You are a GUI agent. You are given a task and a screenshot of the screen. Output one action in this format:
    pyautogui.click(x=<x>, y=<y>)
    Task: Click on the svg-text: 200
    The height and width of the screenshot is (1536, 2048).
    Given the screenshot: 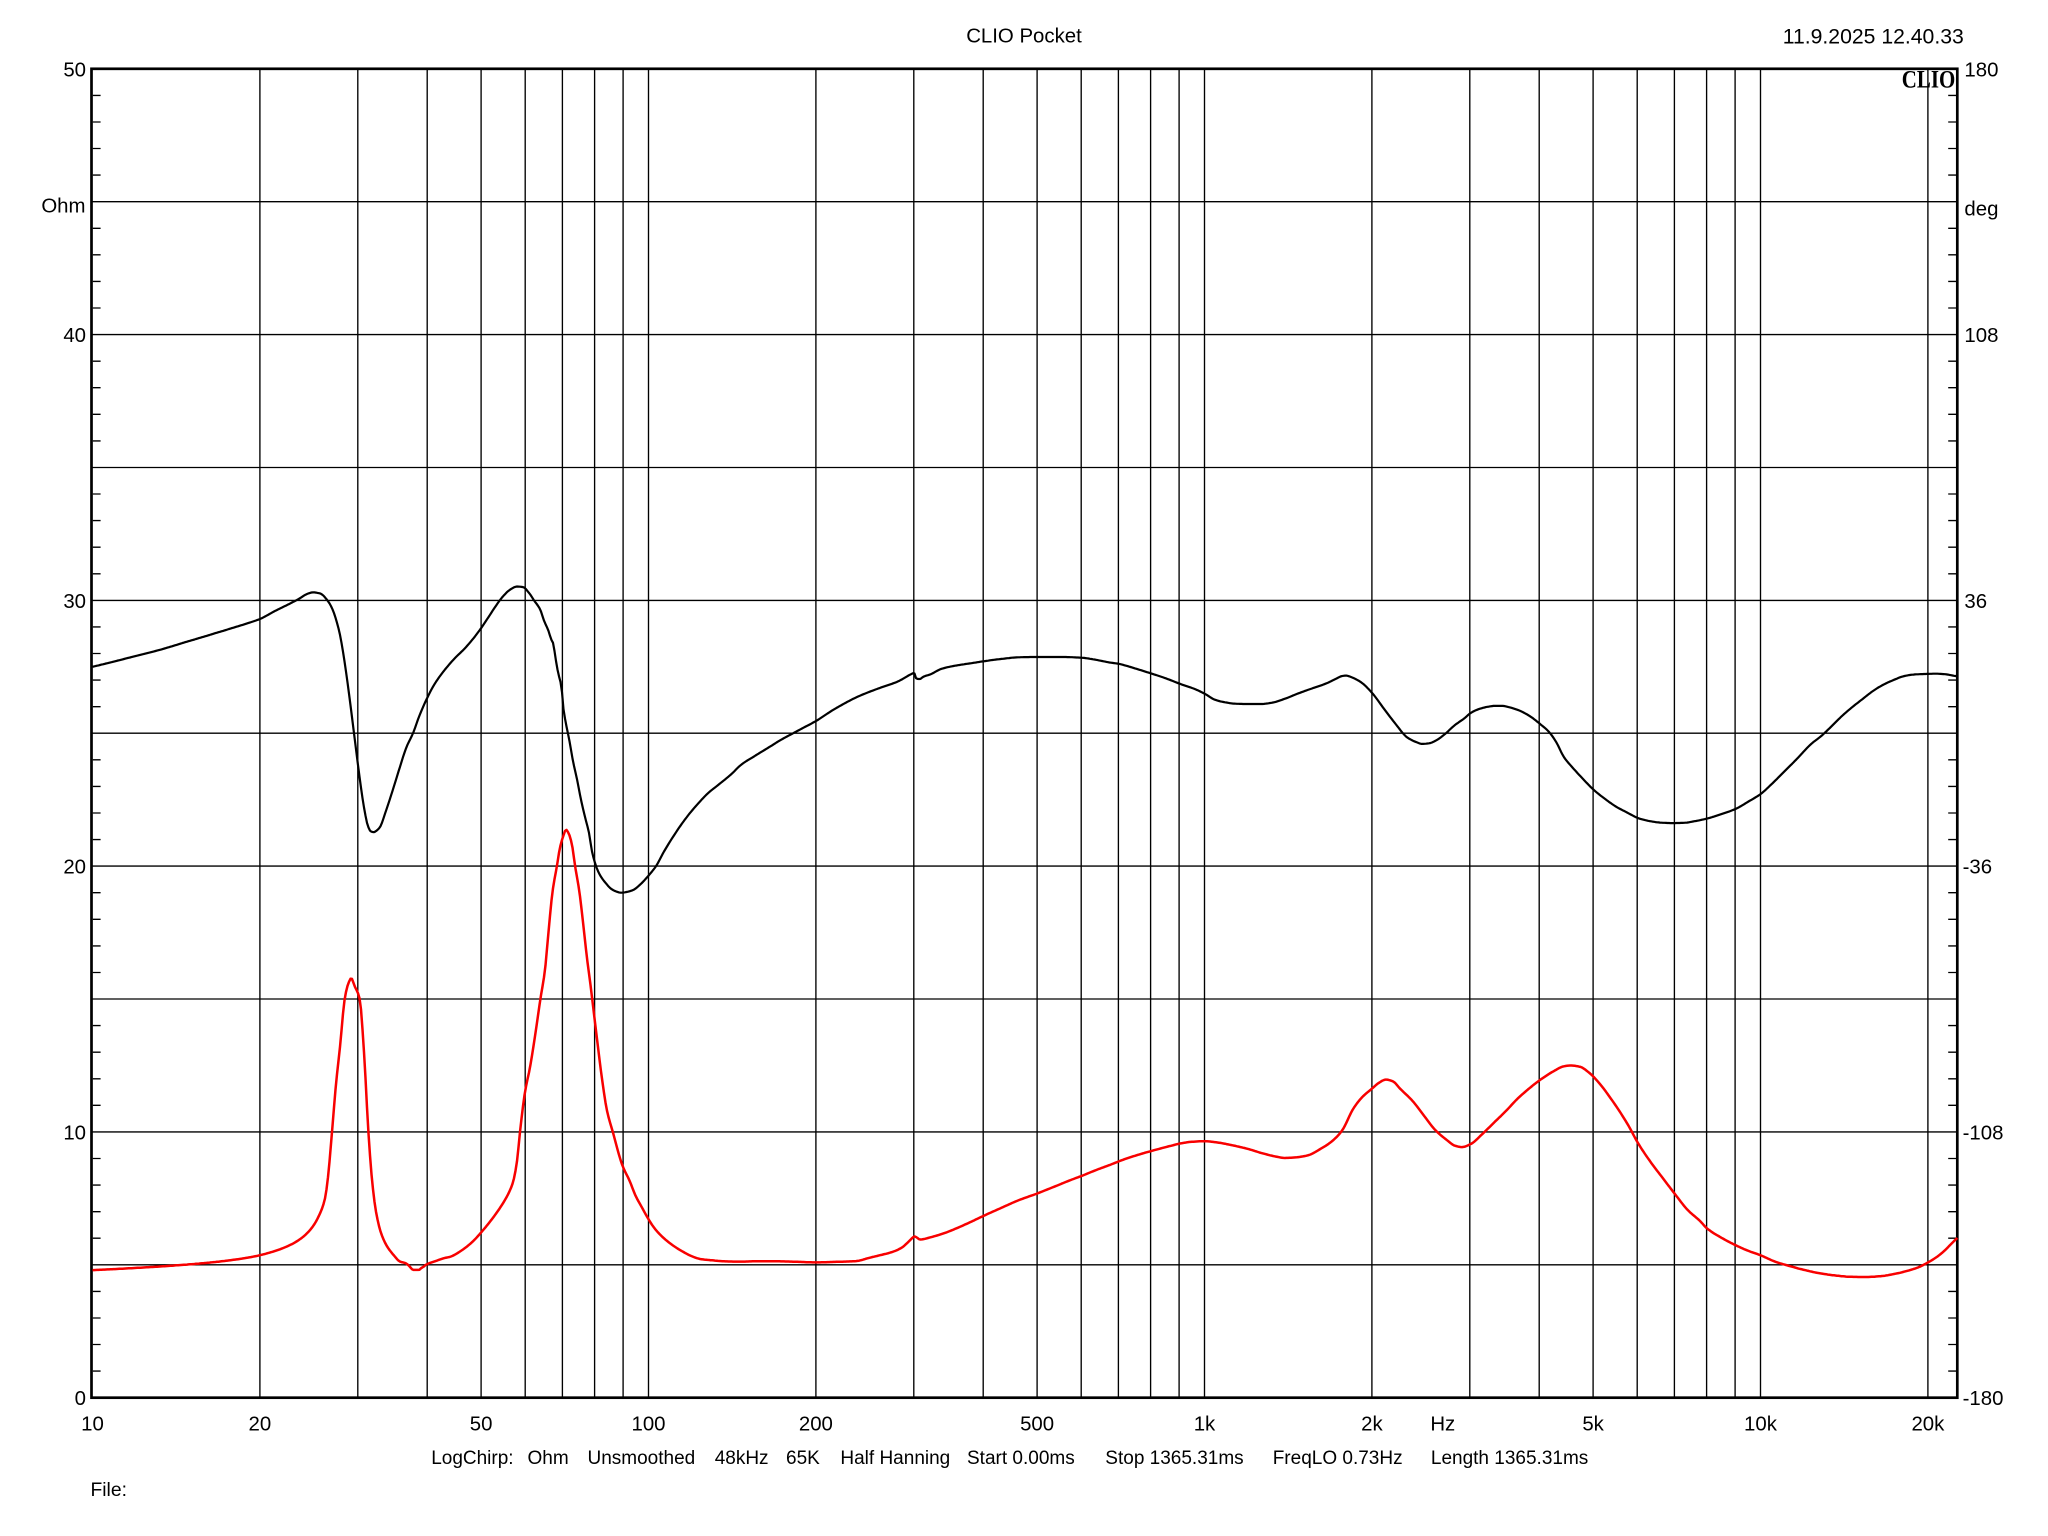 What is the action you would take?
    pyautogui.click(x=816, y=1424)
    